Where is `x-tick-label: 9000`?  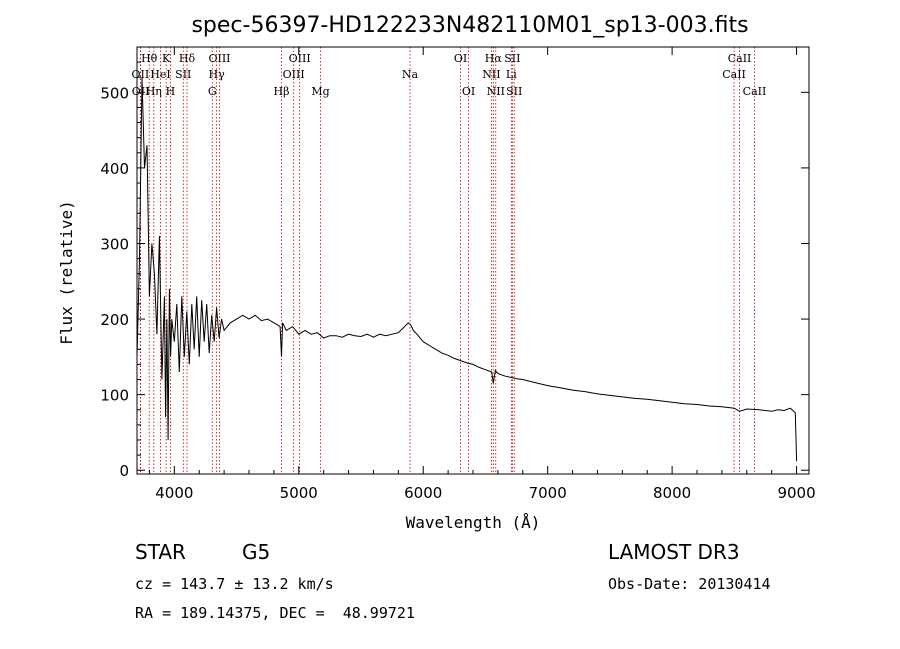 x-tick-label: 9000 is located at coordinates (796, 493).